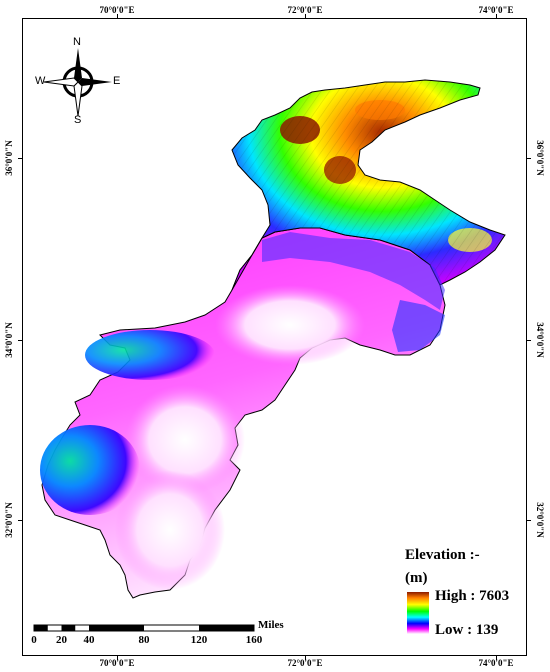 This screenshot has height=672, width=550. I want to click on scale-unit-label: Miles, so click(271, 625).